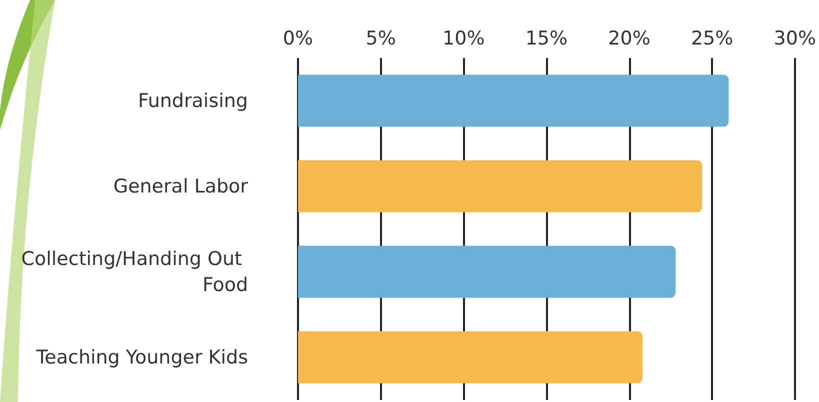  What do you see at coordinates (298, 39) in the screenshot?
I see `x-tick-label: 0%` at bounding box center [298, 39].